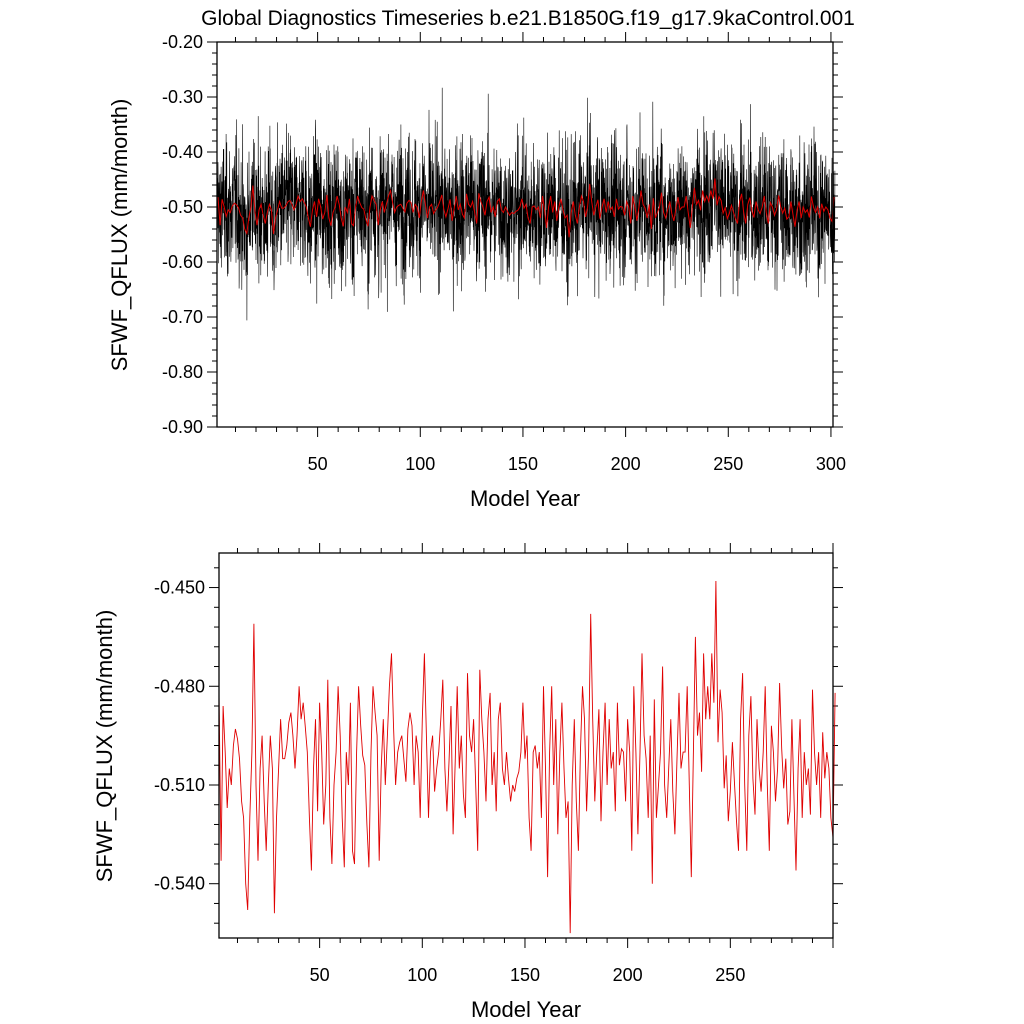  Describe the element at coordinates (182, 427) in the screenshot. I see `y-tick-label: -0.90` at that location.